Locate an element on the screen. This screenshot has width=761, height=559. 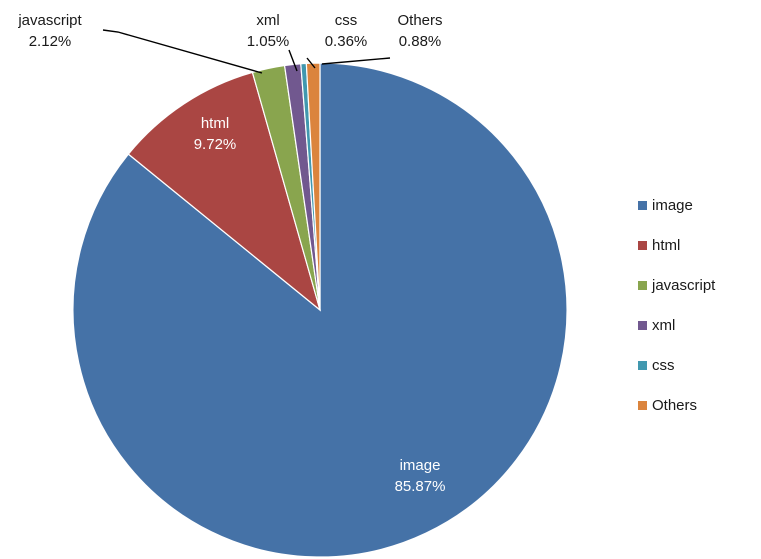
data-label-html-value: 9.72% is located at coordinates (215, 144).